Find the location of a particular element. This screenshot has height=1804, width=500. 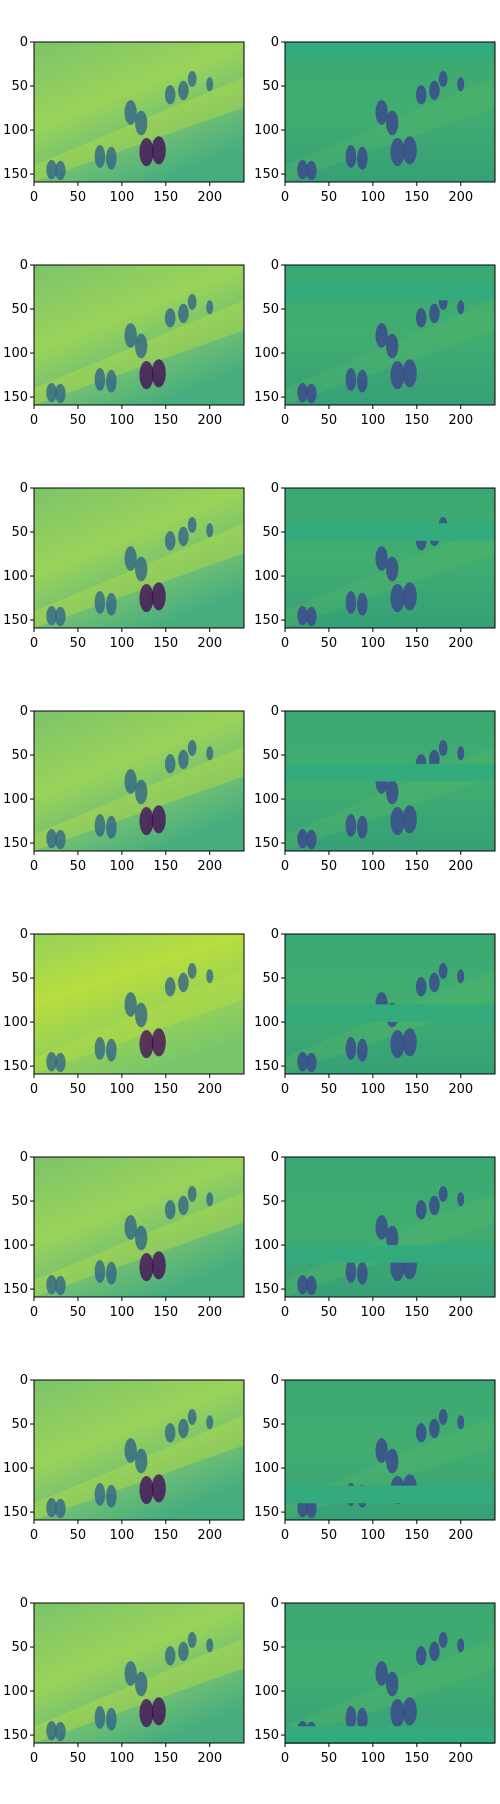

y-tick-label-r6-c1-0: 0 is located at coordinates (24, 1157).